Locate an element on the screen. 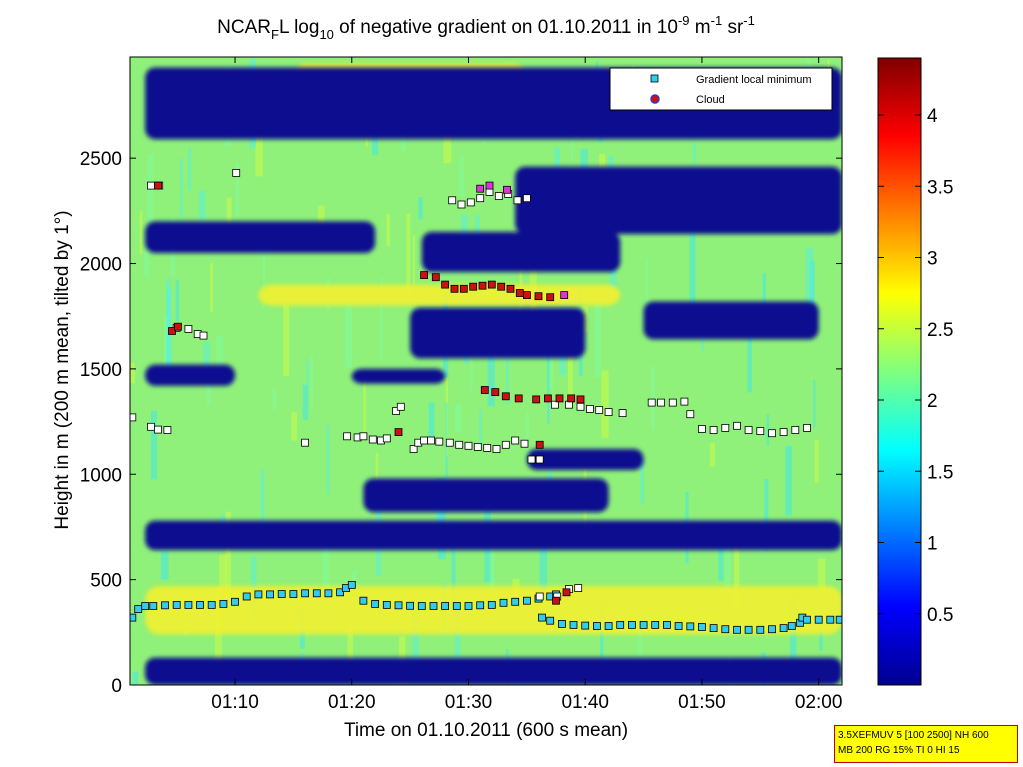 This screenshot has width=1023, height=767. colorbar-tick-label: 2.5 is located at coordinates (940, 330).